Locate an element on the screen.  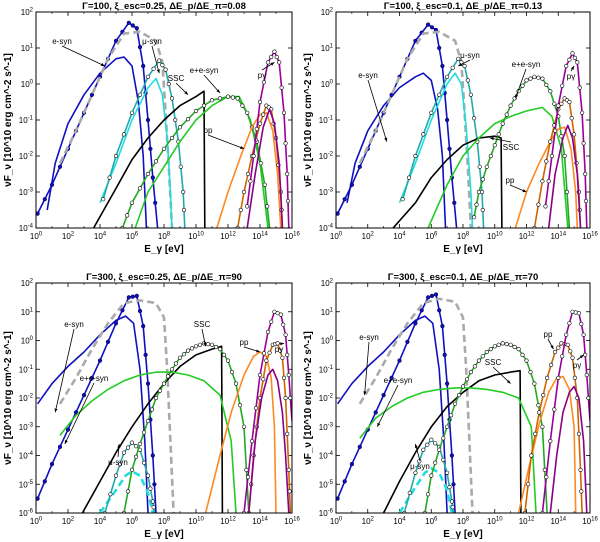
y-tick-label: 10⁻⁴ is located at coordinates (326, 229).